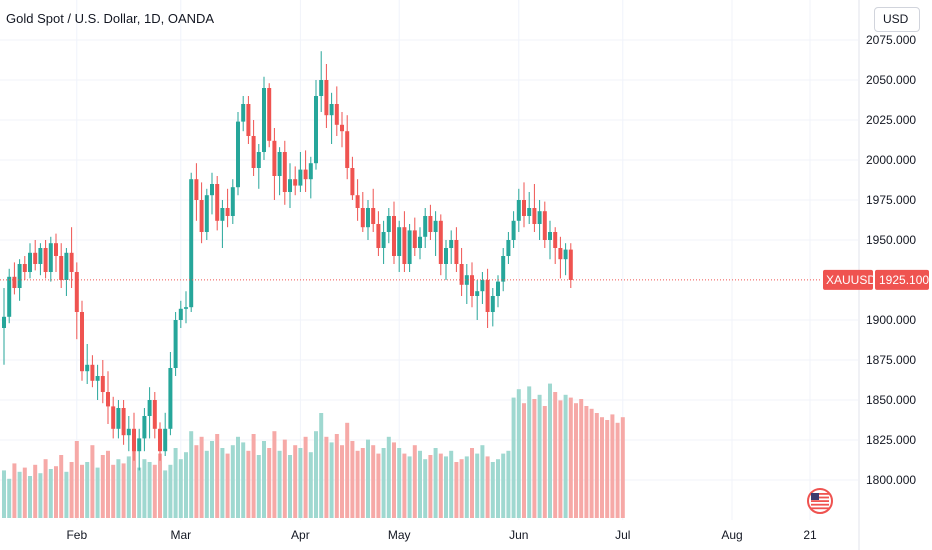 This screenshot has width=932, height=550. I want to click on time-tick-label: Jul, so click(622, 535).